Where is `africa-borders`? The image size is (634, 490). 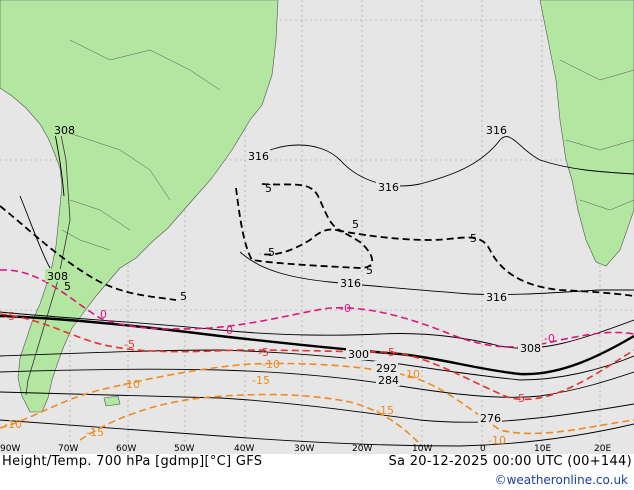 africa-borders is located at coordinates (596, 135).